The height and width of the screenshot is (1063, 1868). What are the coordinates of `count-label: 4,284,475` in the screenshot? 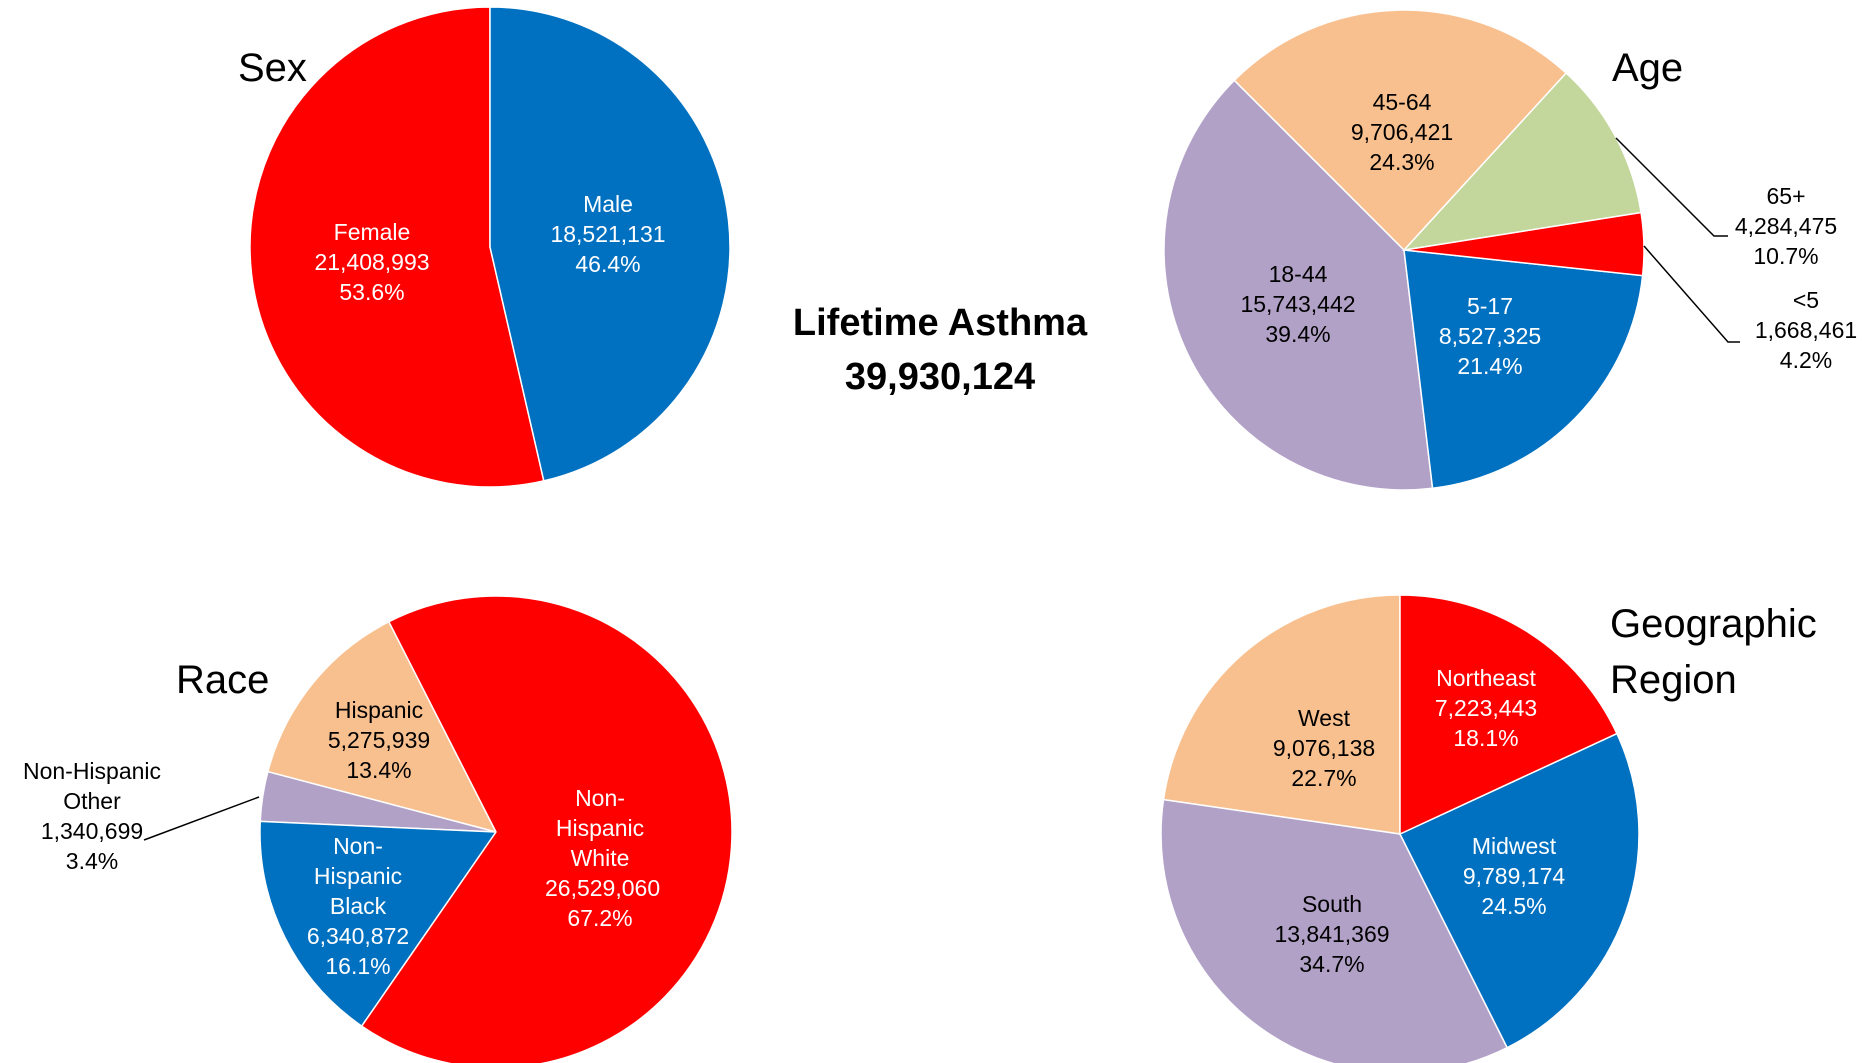 It's located at (1786, 226).